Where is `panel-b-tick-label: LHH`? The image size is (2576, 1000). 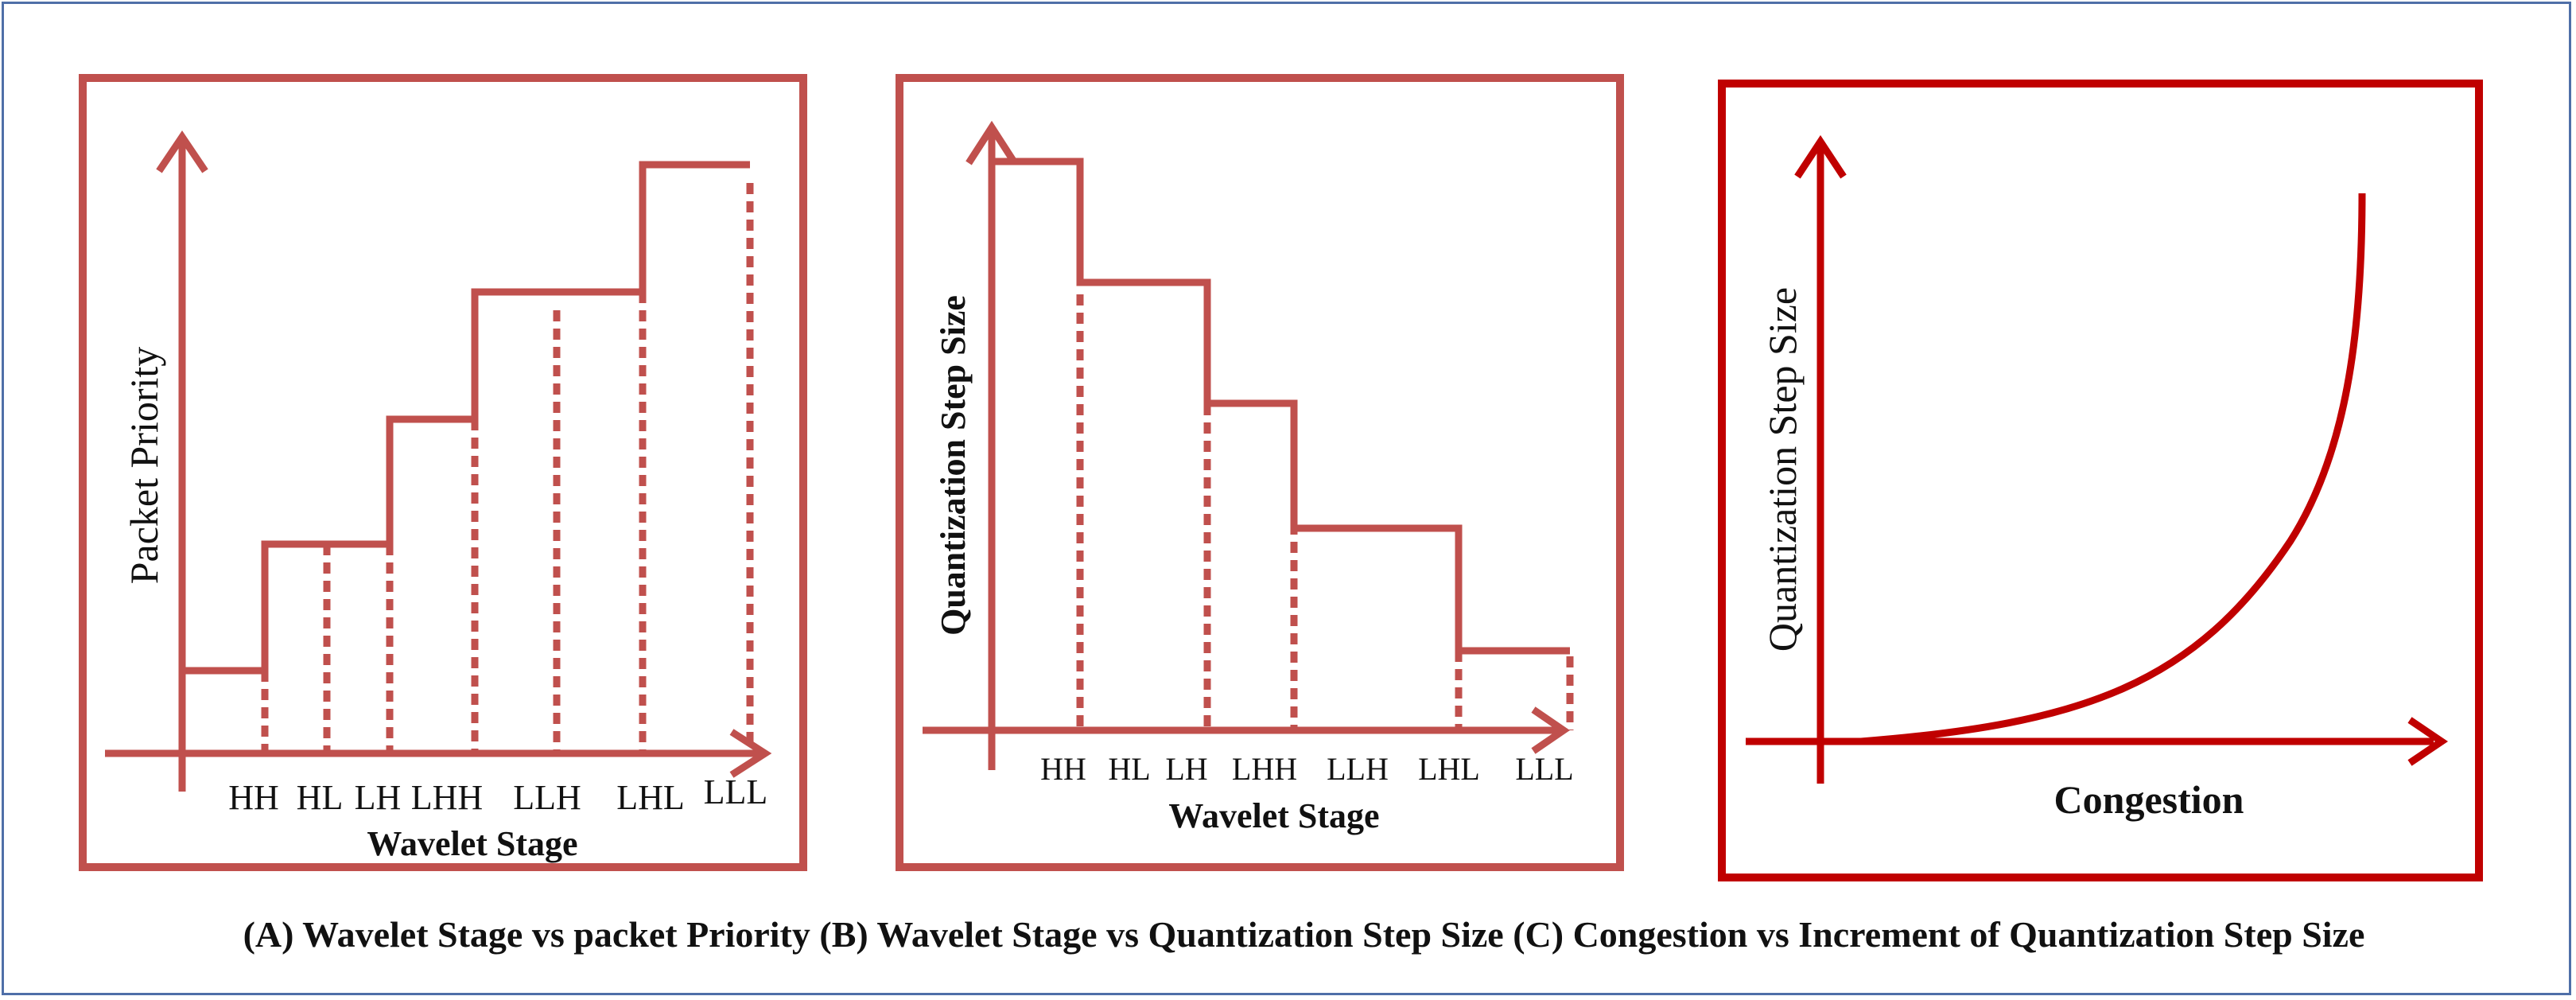 panel-b-tick-label: LHH is located at coordinates (1264, 769).